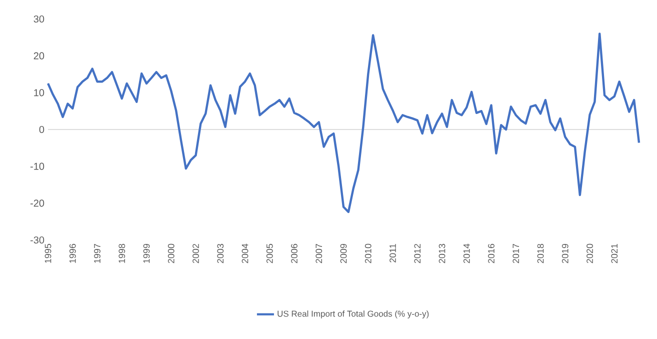 The width and height of the screenshot is (657, 339). What do you see at coordinates (319, 254) in the screenshot?
I see `x-tick-label: 2007` at bounding box center [319, 254].